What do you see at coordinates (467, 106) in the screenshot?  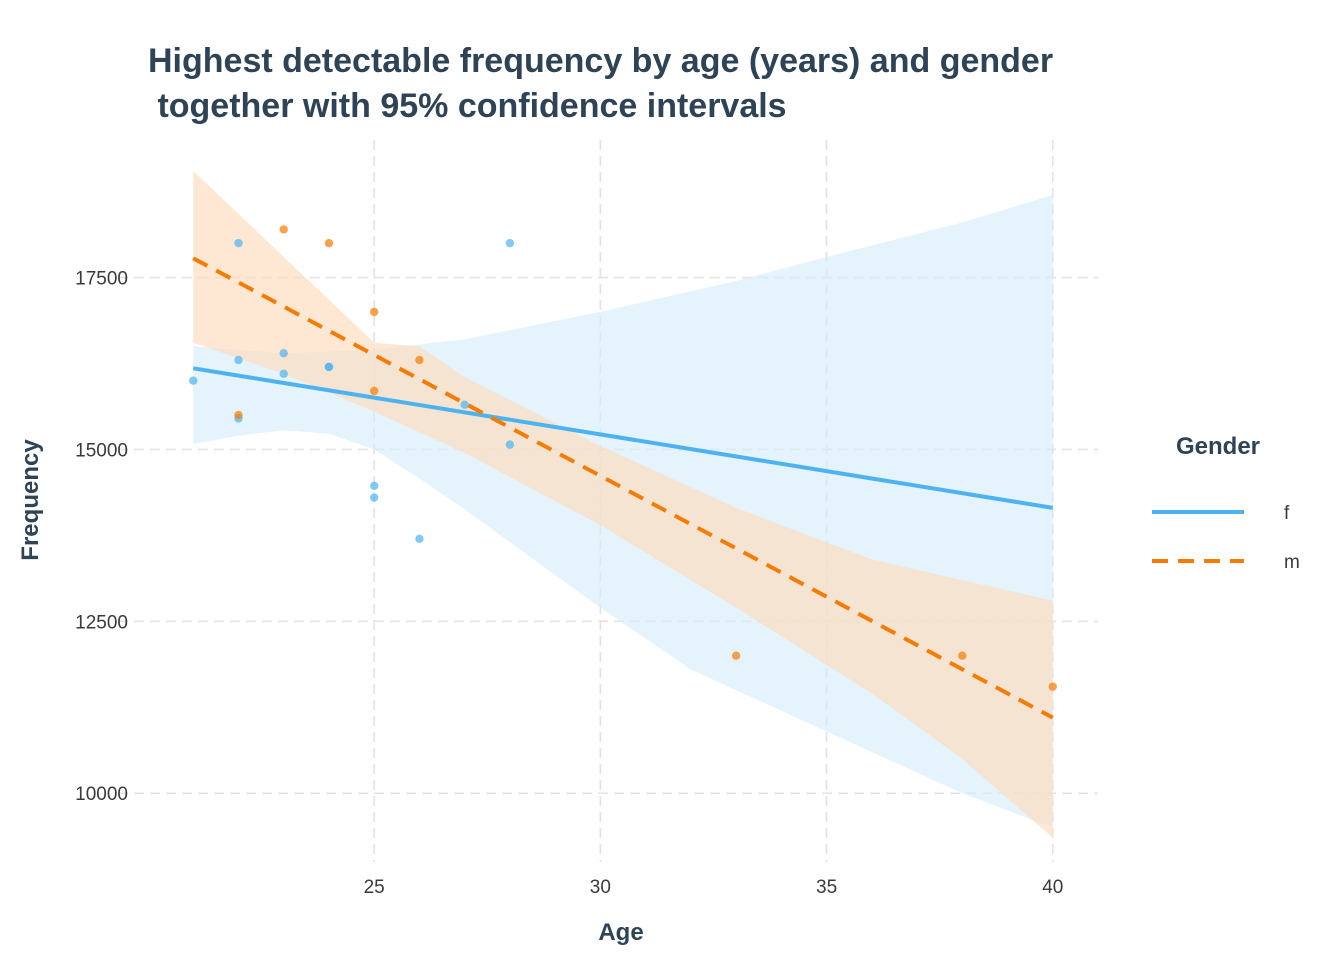 I see `chart-title-line-2: together with 95% confidence intervals` at bounding box center [467, 106].